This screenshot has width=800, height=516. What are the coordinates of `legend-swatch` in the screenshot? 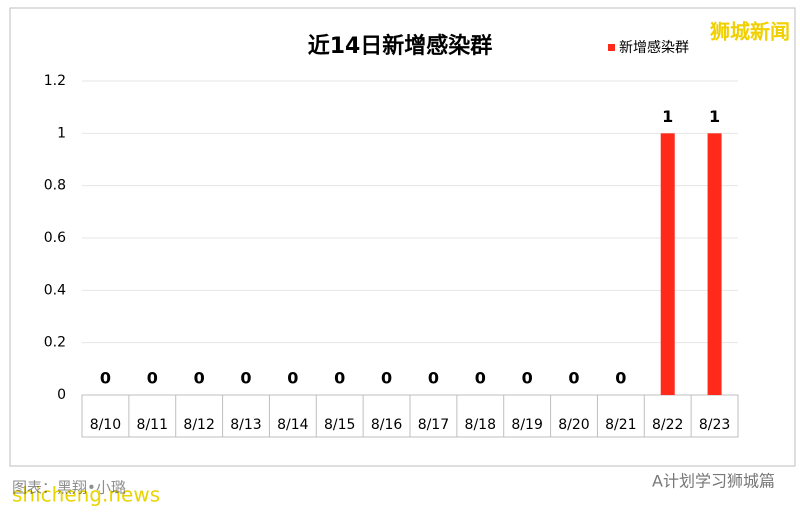 It's located at (611, 47).